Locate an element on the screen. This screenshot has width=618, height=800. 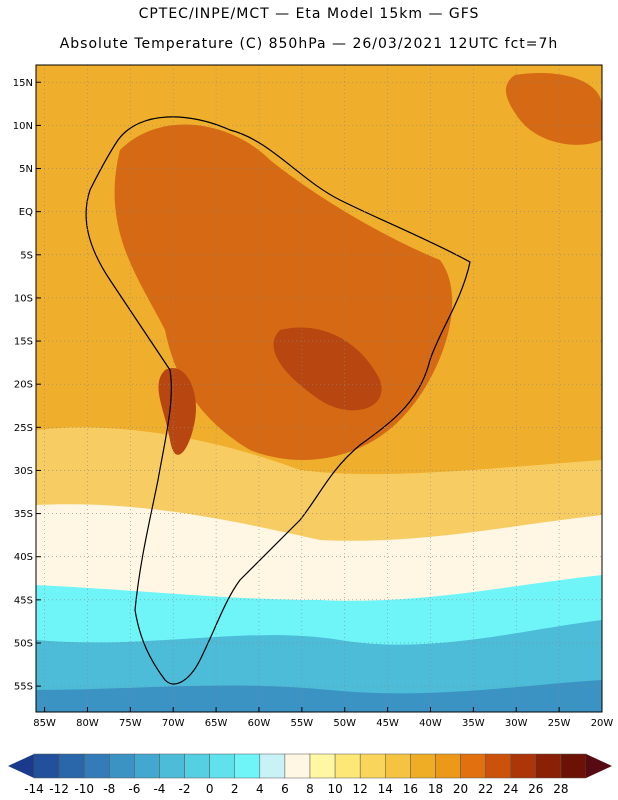
lon-tick-label: 75W is located at coordinates (130, 723).